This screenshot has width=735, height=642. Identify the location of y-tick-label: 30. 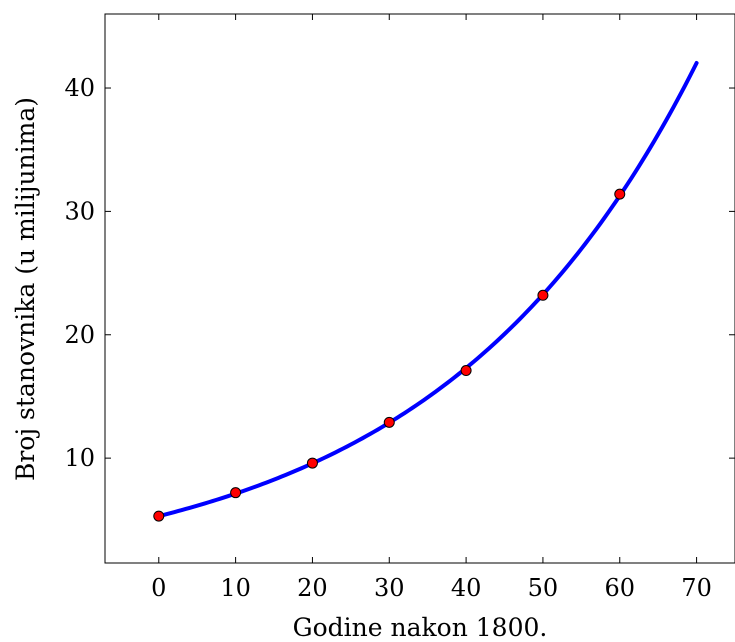
(79, 211).